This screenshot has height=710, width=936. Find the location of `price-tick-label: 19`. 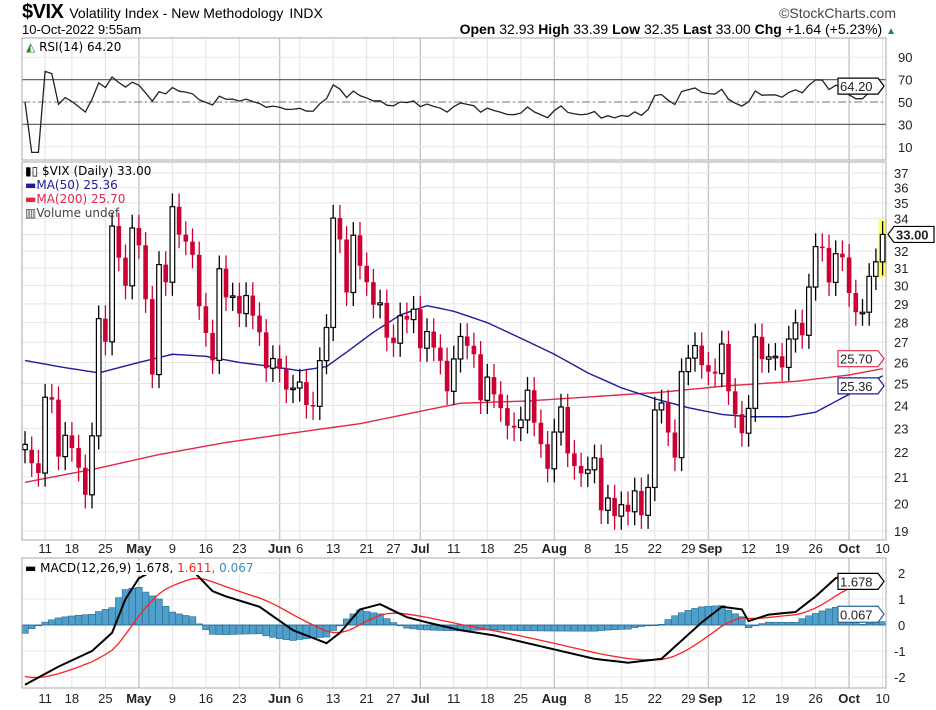

price-tick-label: 19 is located at coordinates (901, 531).